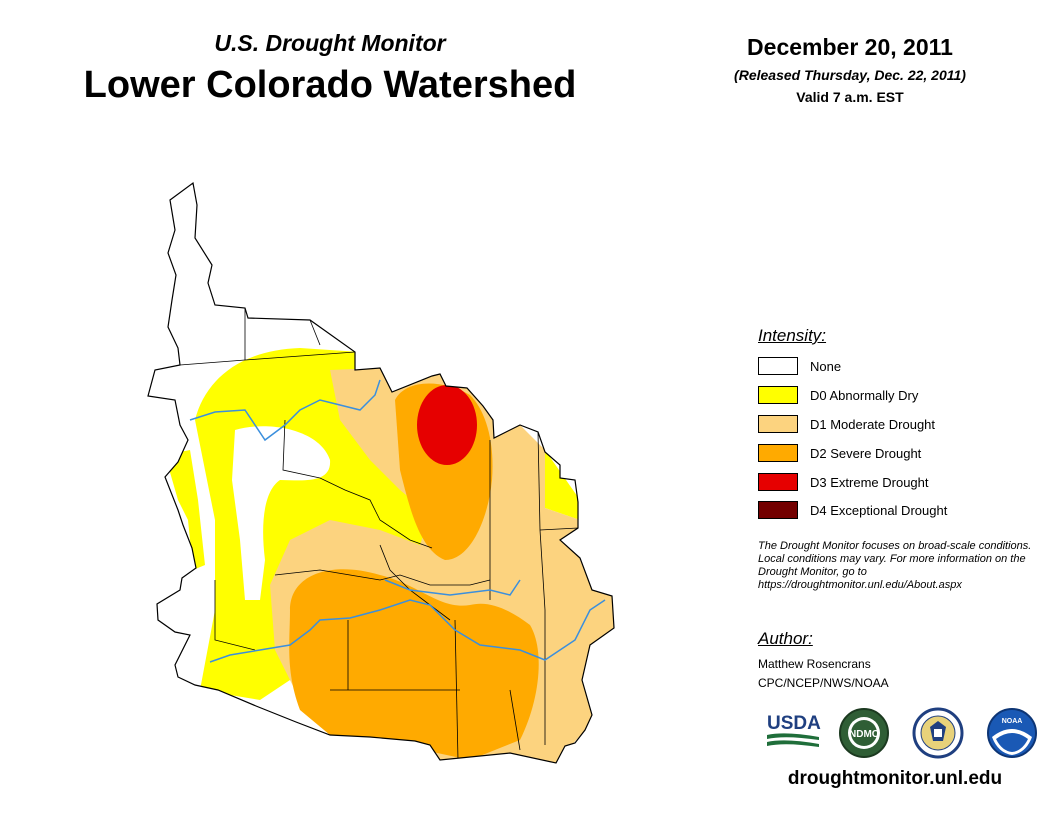 The height and width of the screenshot is (816, 1056). Describe the element at coordinates (850, 97) in the screenshot. I see `valid-time: Valid 7 a.m. EST` at that location.